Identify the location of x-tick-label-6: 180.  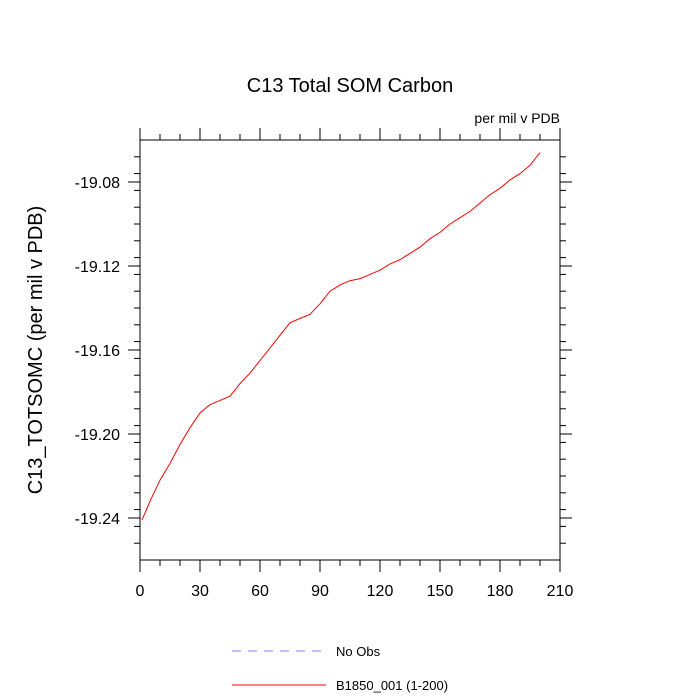
(500, 591).